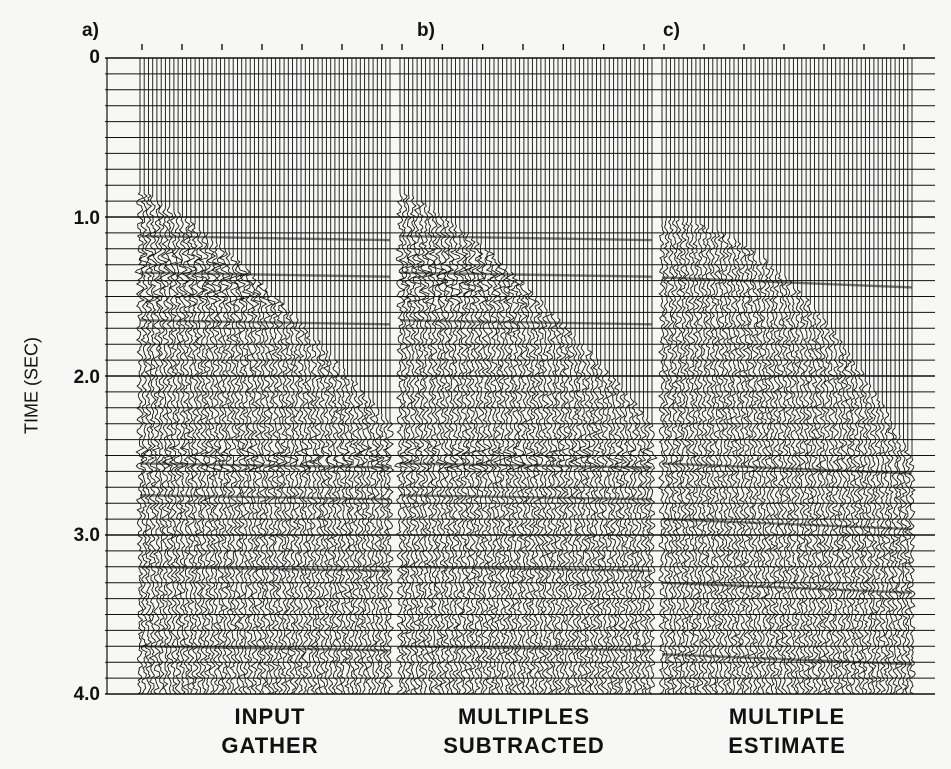 The height and width of the screenshot is (769, 951). I want to click on time-tick-4: 4.0, so click(86, 694).